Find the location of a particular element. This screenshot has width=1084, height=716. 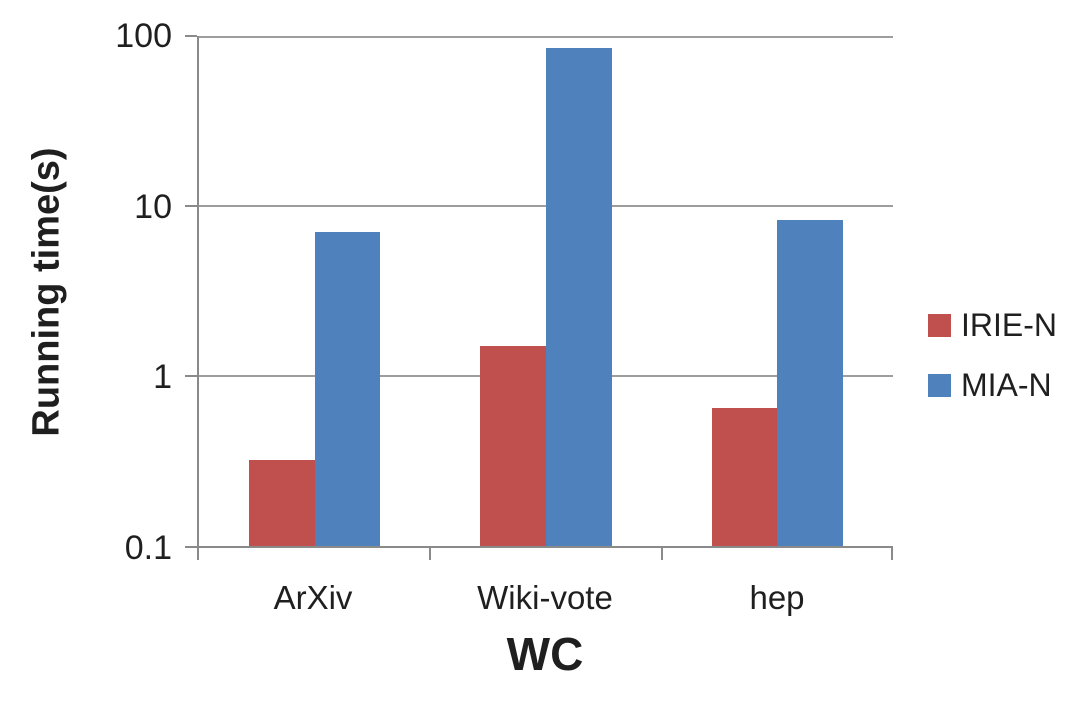

legend-swatch-irie-n is located at coordinates (939, 325).